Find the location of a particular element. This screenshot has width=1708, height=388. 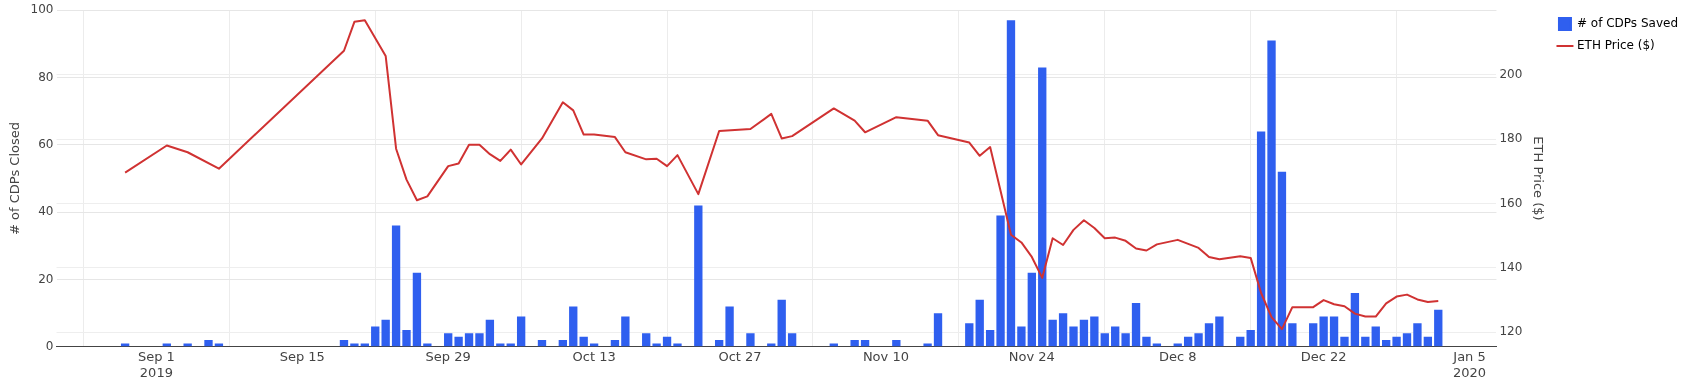

x-tick-label: Sep 15 is located at coordinates (302, 356).